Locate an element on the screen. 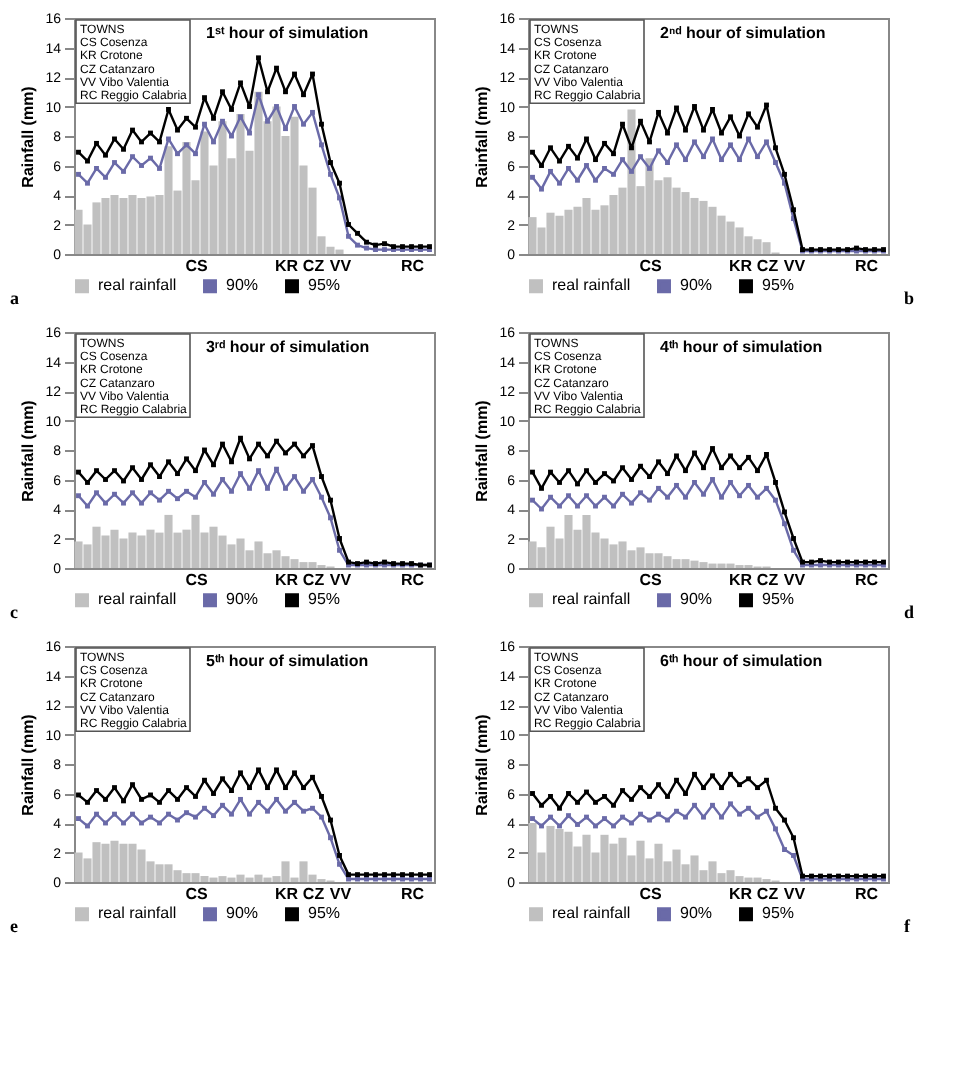 The width and height of the screenshot is (976, 1082). chart-title: 6ᵗʰ hour of simulation is located at coordinates (741, 661).